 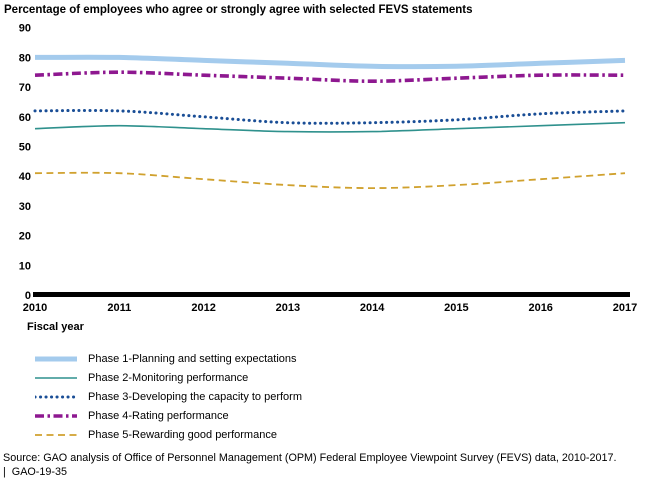 I want to click on x-axis-line, so click(x=331, y=294).